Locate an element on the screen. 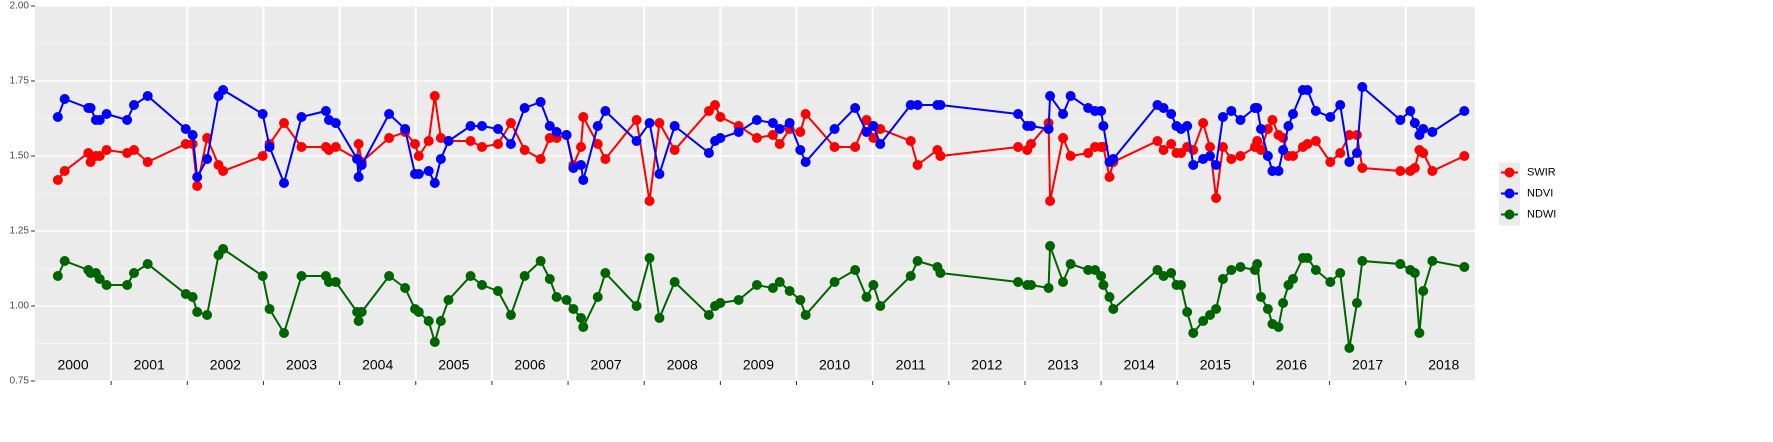 The width and height of the screenshot is (1773, 442). year-label: 2016 is located at coordinates (1291, 365).